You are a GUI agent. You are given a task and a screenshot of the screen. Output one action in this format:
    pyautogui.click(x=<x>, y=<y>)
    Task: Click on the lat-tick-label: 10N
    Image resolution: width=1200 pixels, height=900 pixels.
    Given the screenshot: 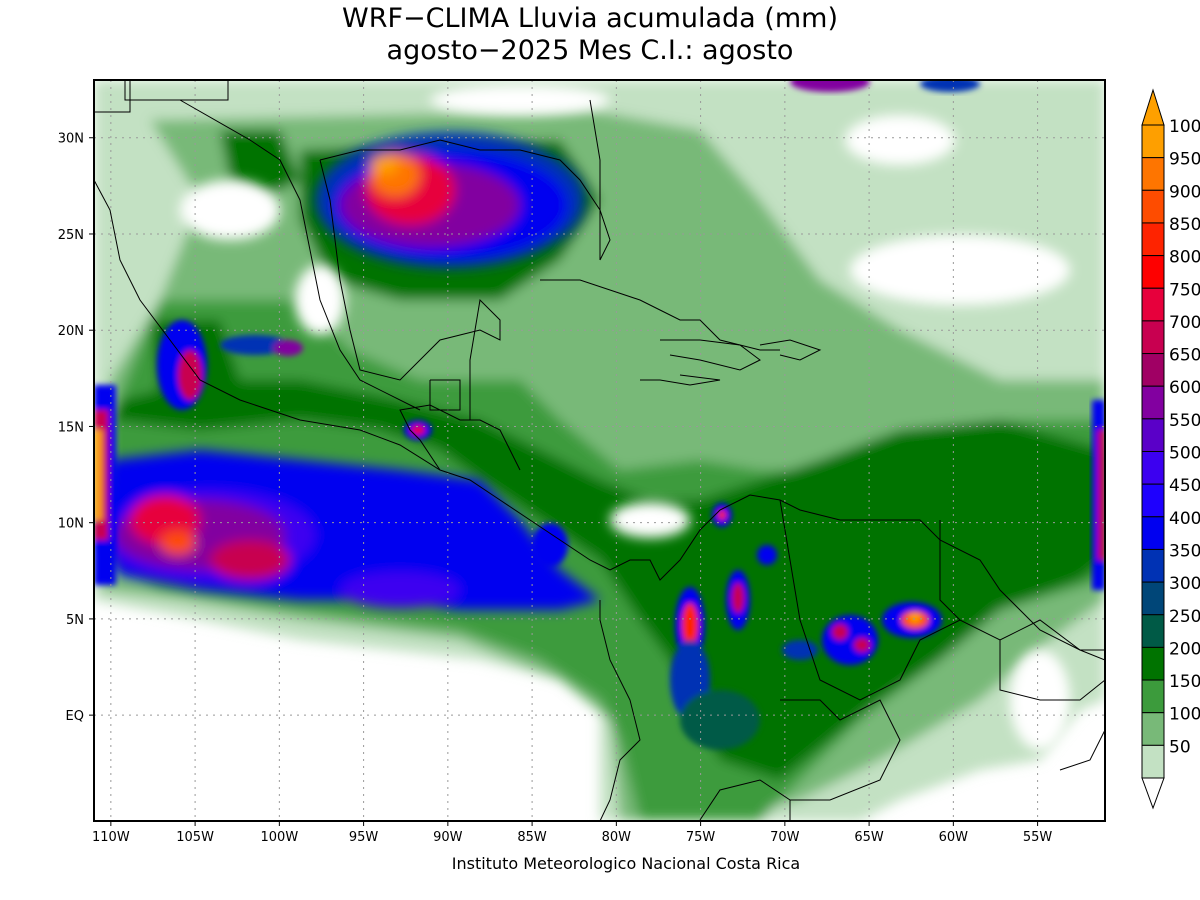 What is the action you would take?
    pyautogui.click(x=71, y=524)
    